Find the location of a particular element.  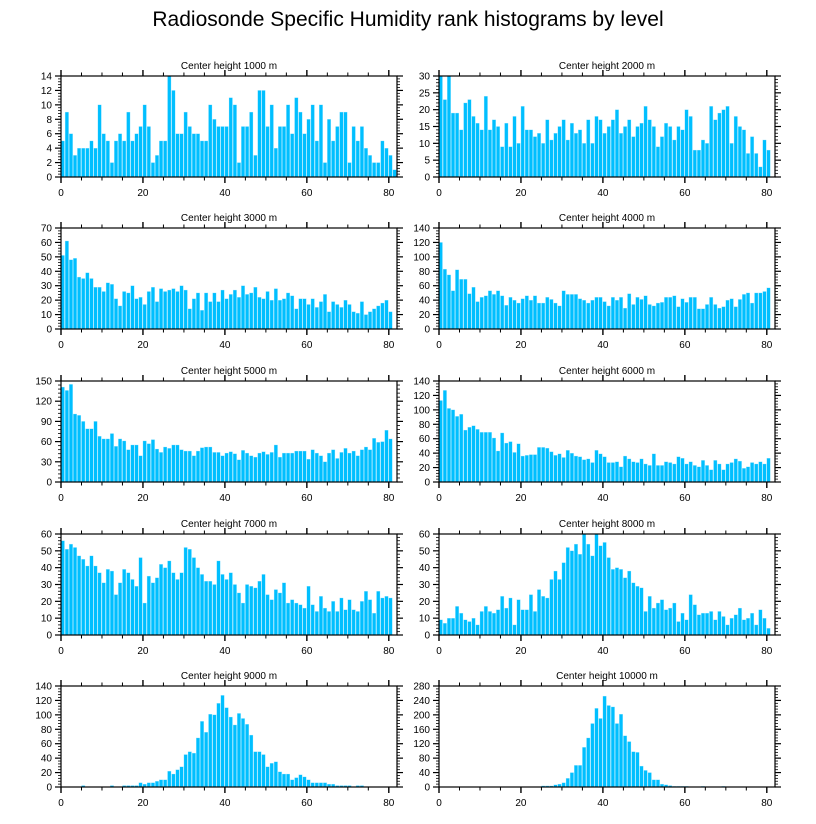

plot-frame is located at coordinates (607, 431).